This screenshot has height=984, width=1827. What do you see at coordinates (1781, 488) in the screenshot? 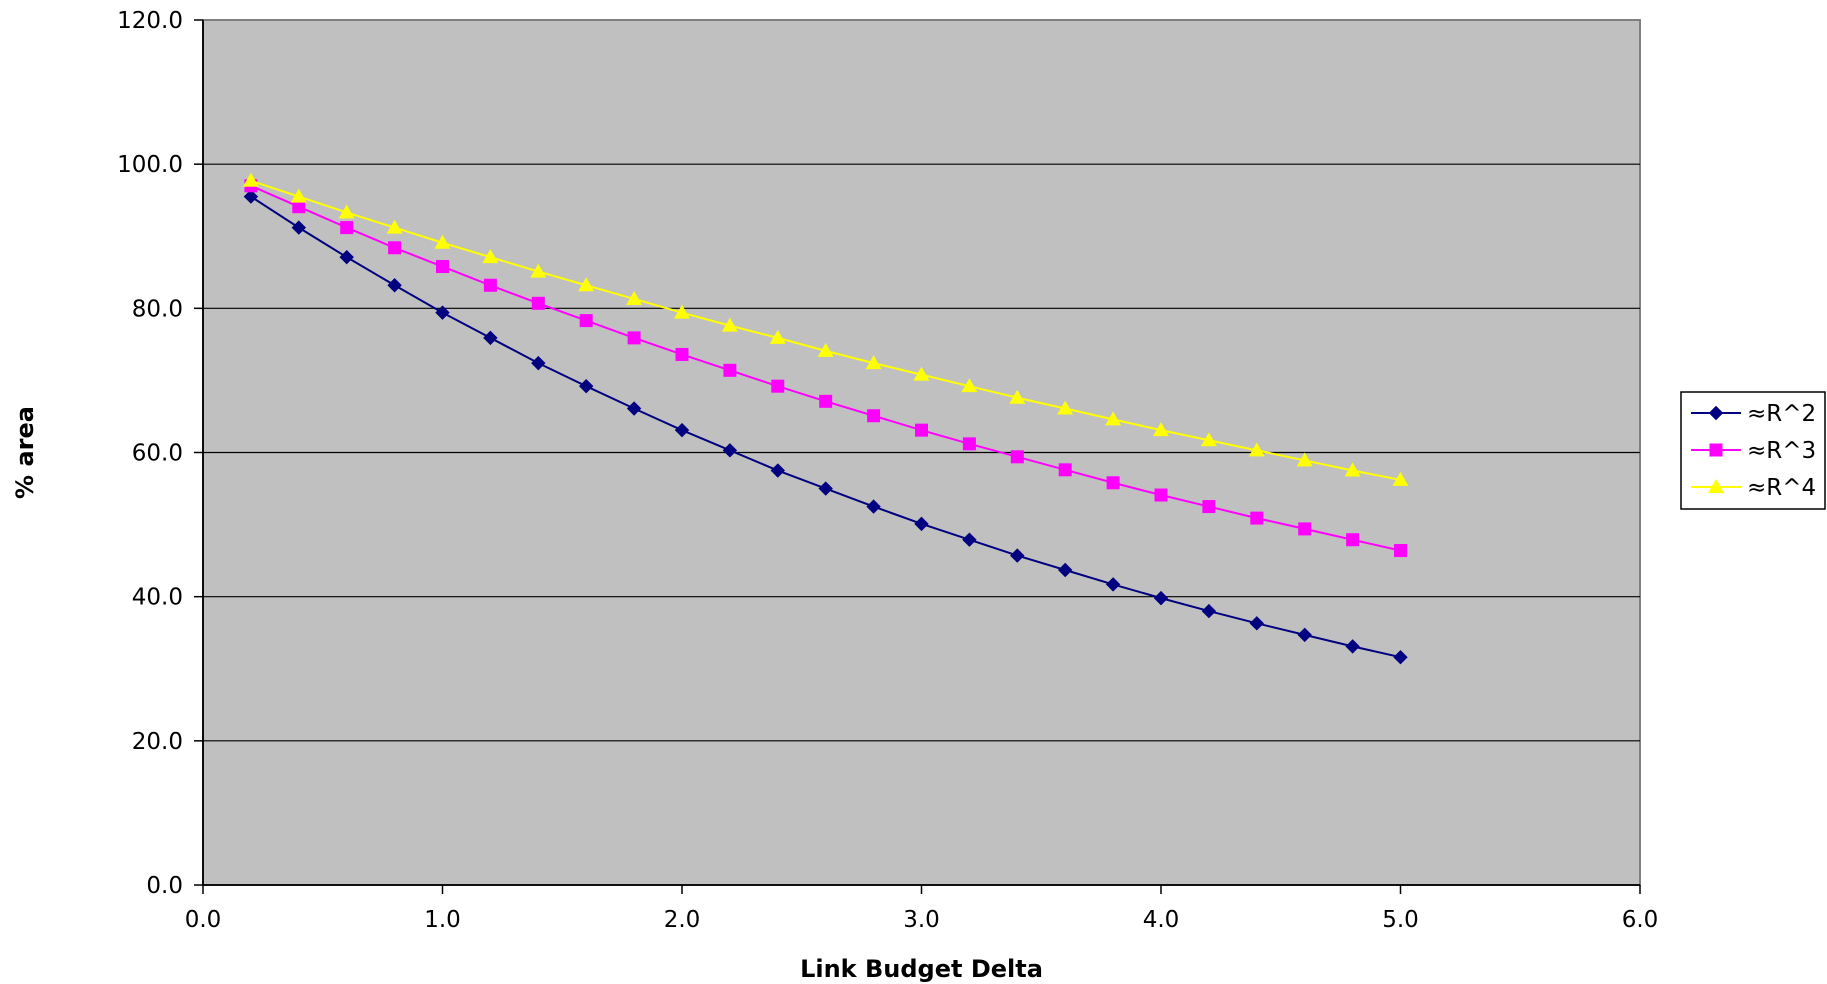
I see `legend-label: ≈R^4` at bounding box center [1781, 488].